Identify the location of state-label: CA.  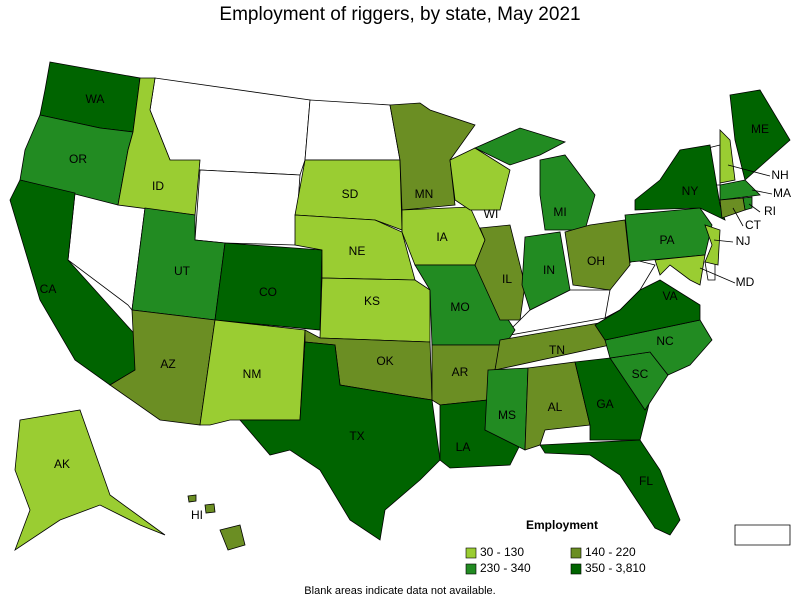
(48, 289).